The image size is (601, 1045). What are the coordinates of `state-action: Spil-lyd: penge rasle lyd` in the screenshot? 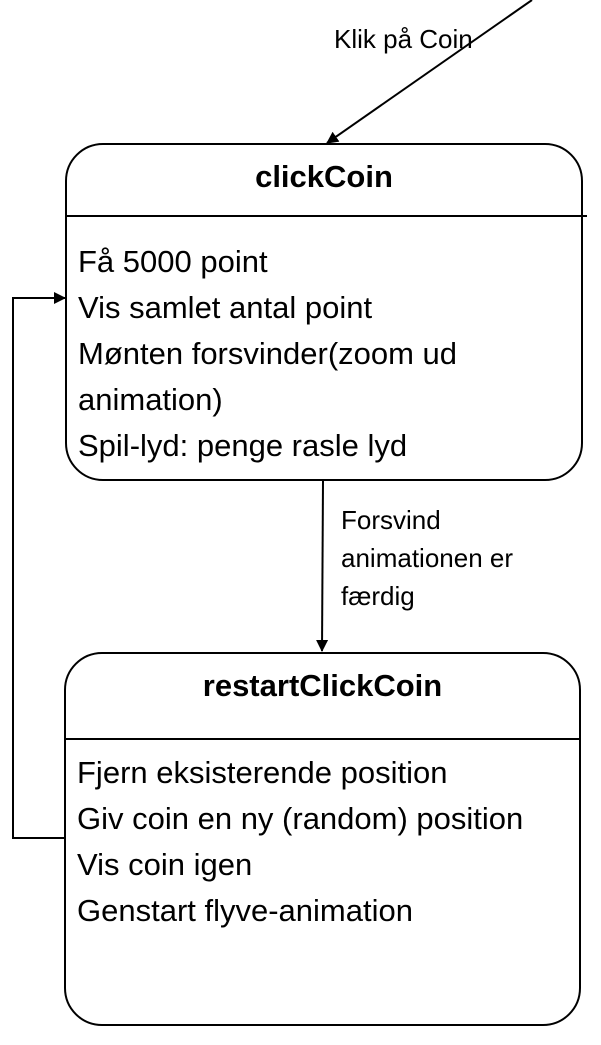 It's located at (325, 446).